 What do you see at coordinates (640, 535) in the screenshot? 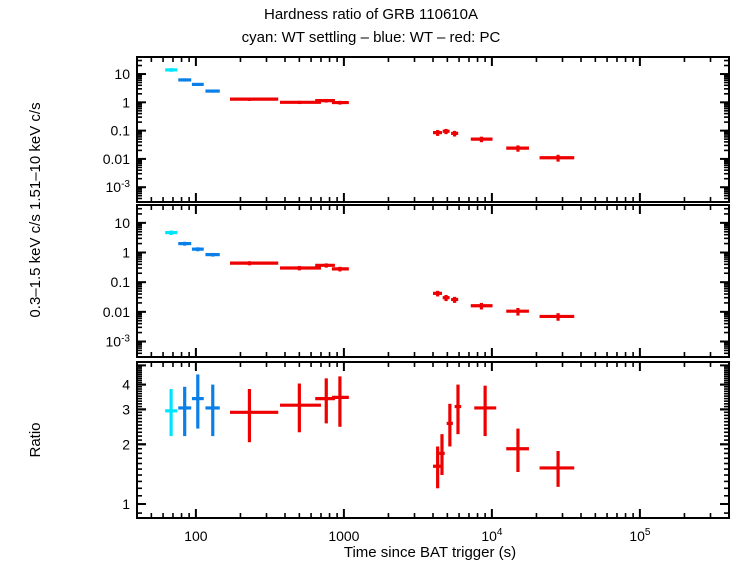
I see `x-tick-label: 10⁵` at bounding box center [640, 535].